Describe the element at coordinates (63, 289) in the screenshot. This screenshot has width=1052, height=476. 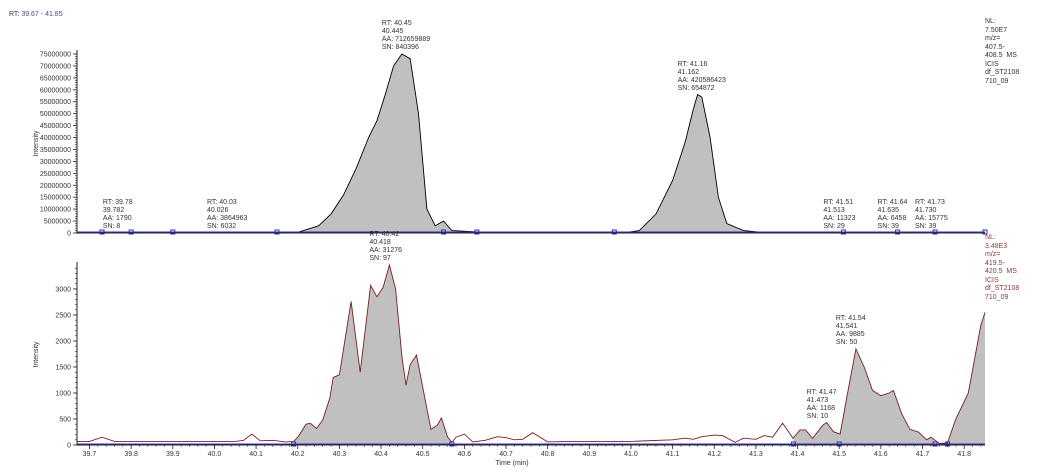
I see `y-tick-label: 3000` at that location.